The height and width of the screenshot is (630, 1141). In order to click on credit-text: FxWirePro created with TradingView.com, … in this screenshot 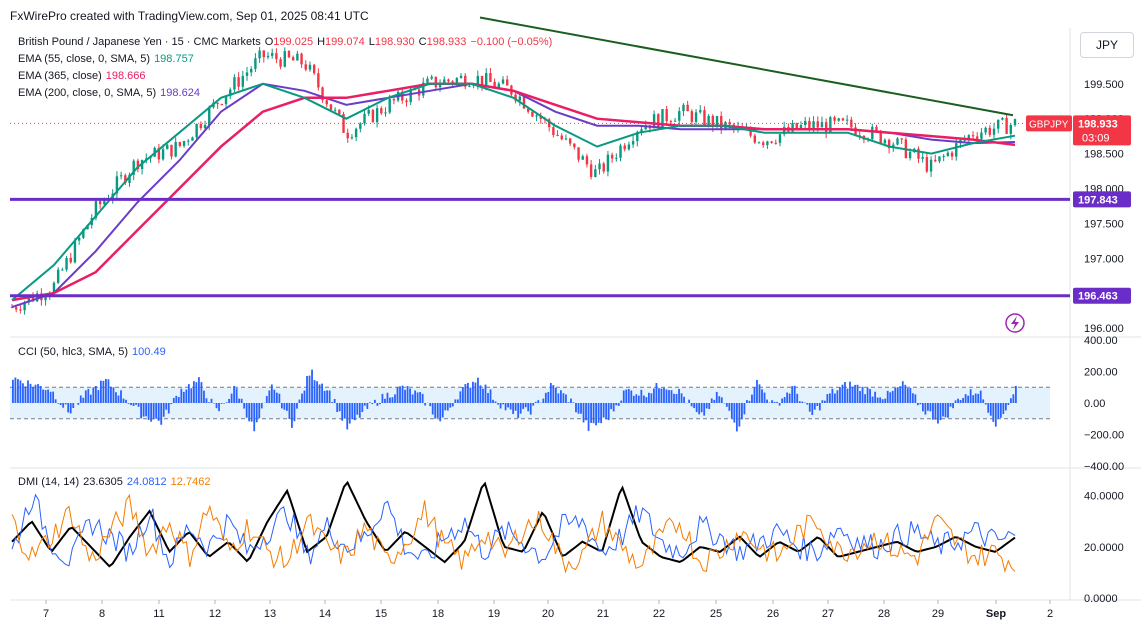, I will do `click(189, 16)`.